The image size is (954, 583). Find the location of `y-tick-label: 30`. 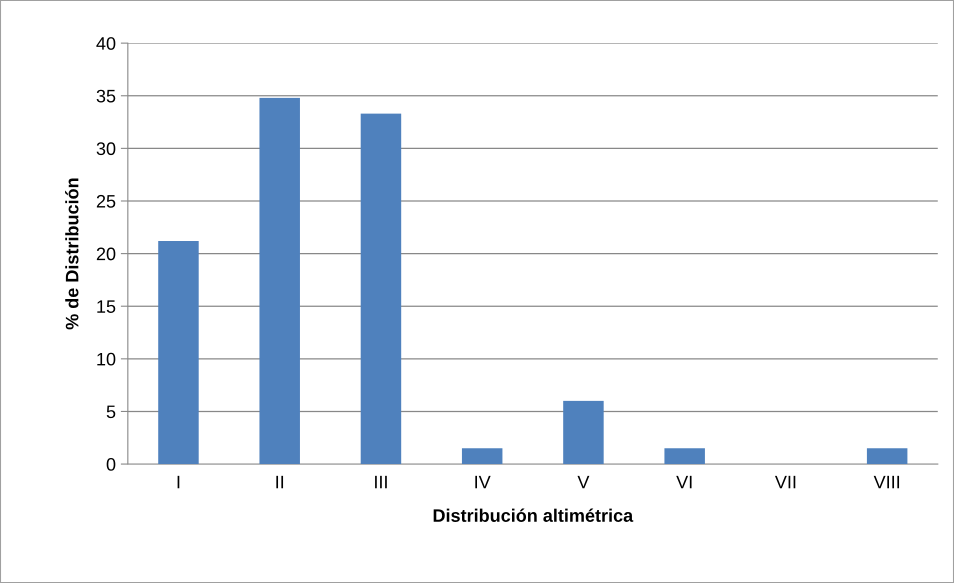

y-tick-label: 30 is located at coordinates (106, 149).